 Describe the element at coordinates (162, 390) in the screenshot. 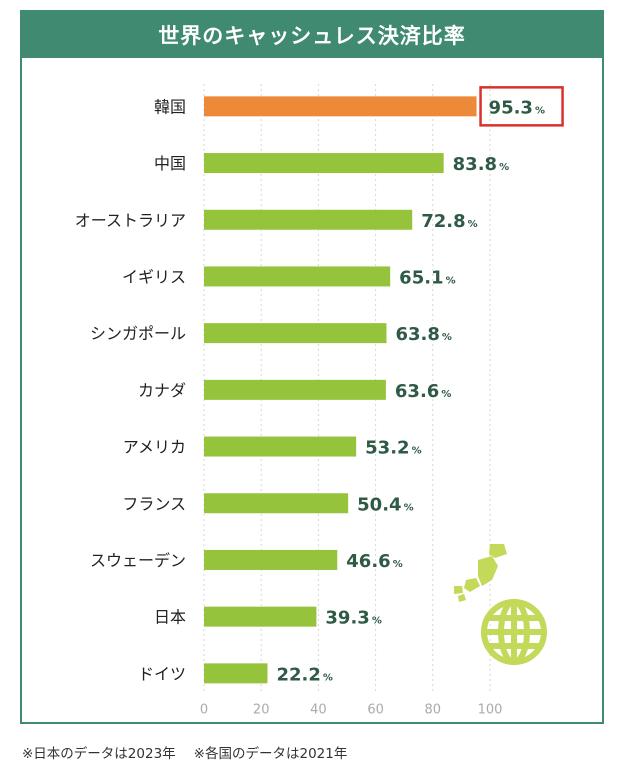

I see `category-label-5: カナダ` at that location.